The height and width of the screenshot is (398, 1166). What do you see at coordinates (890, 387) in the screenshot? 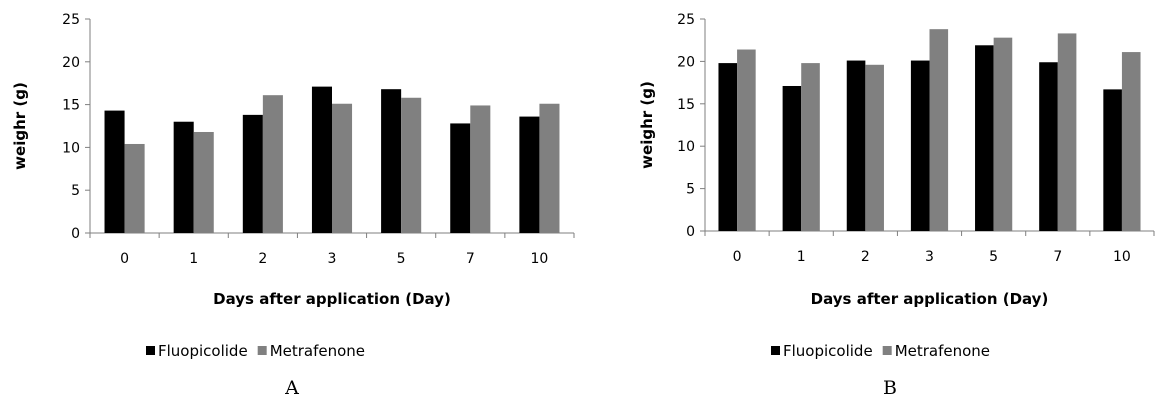
I see `panel-label: B` at bounding box center [890, 387].